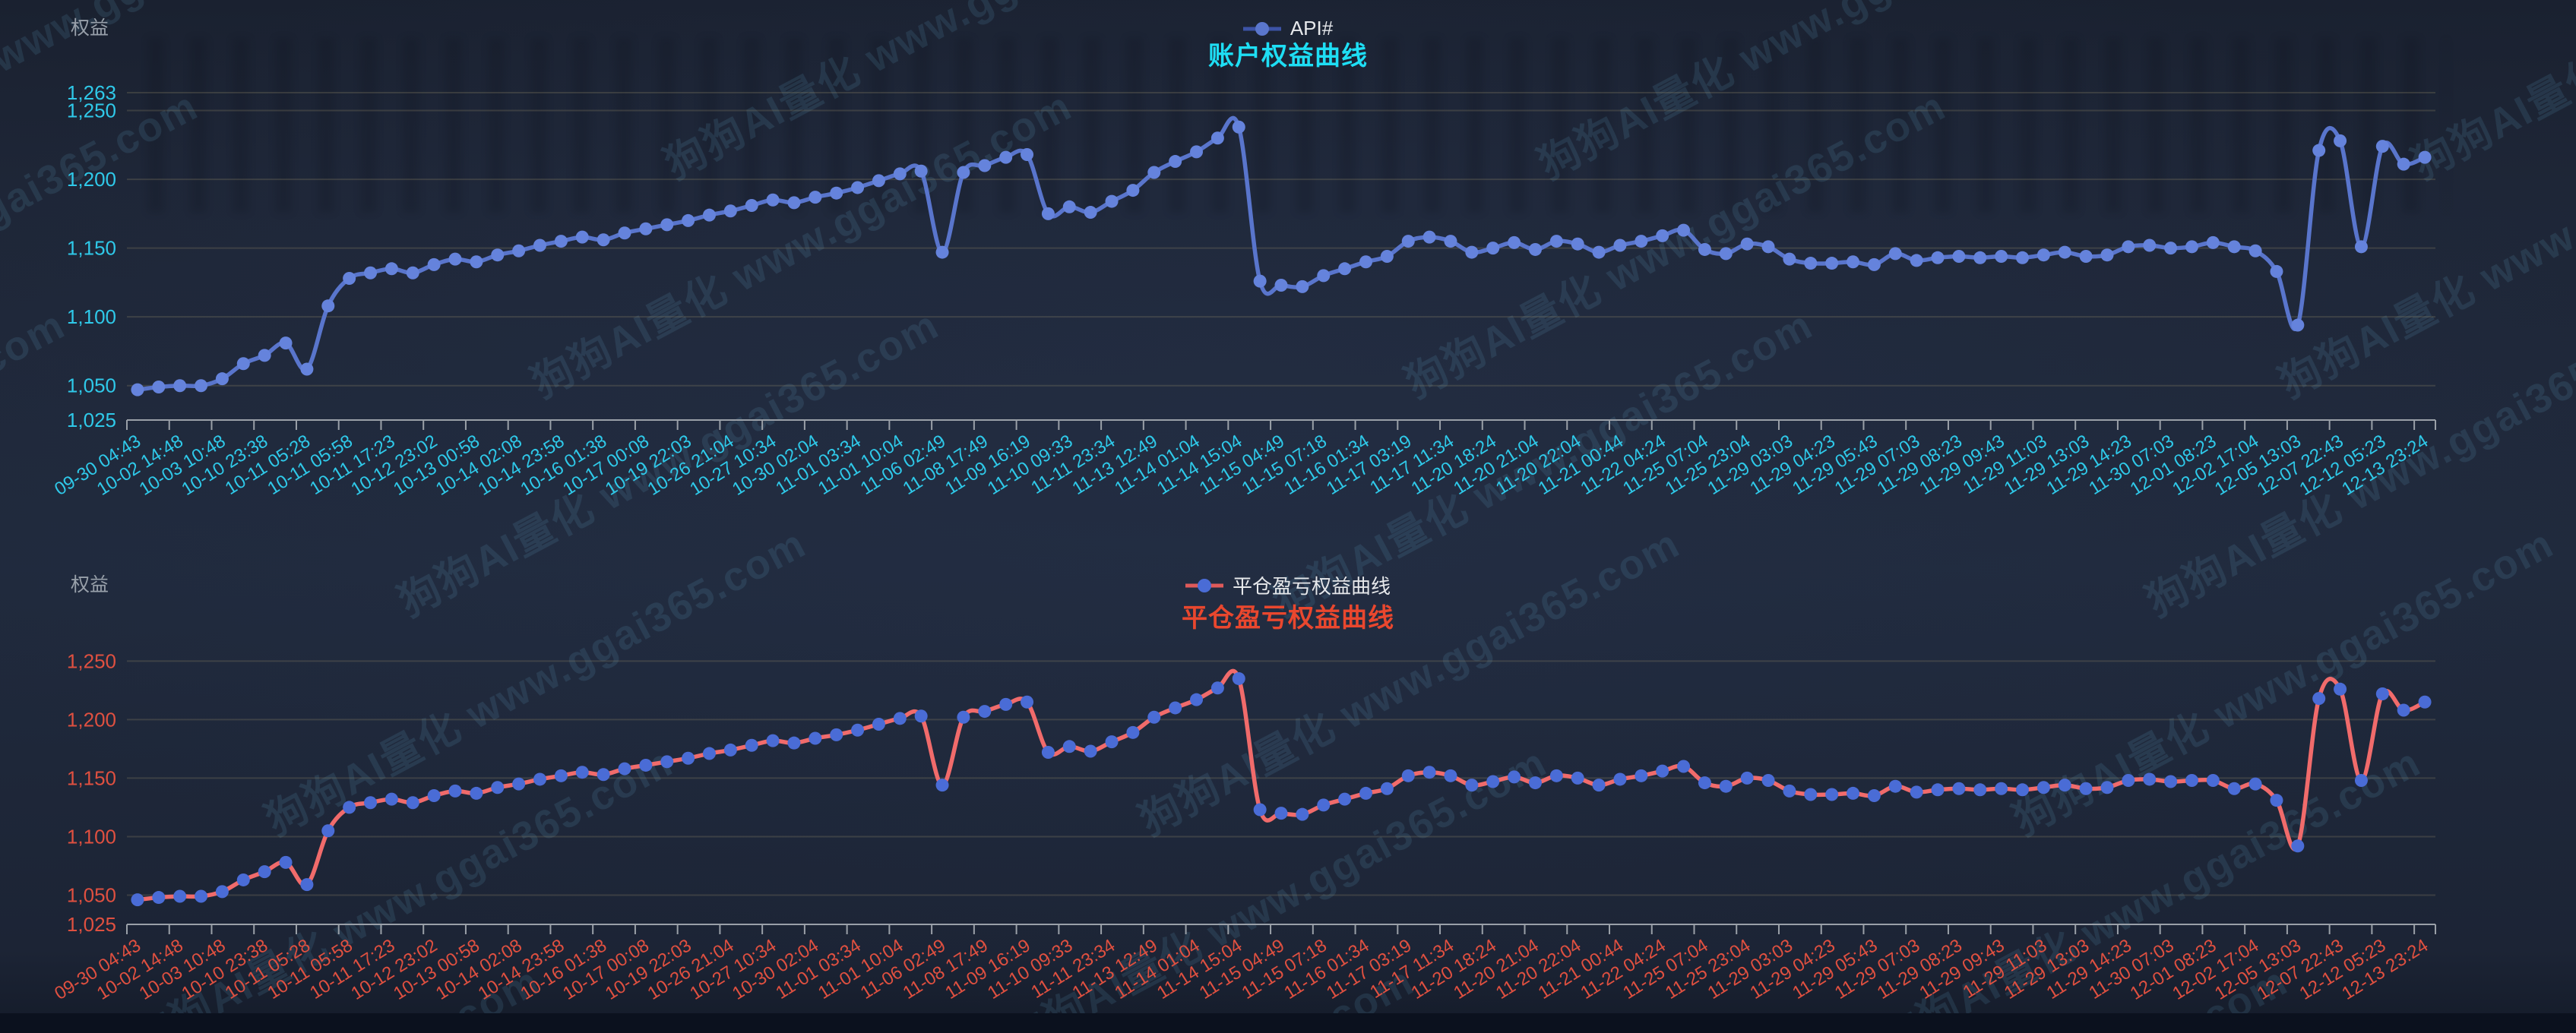 The width and height of the screenshot is (2576, 1033). Describe the element at coordinates (1288, 585) in the screenshot. I see `legend-item-closed-pnl: 平仓盈亏权益曲线` at that location.